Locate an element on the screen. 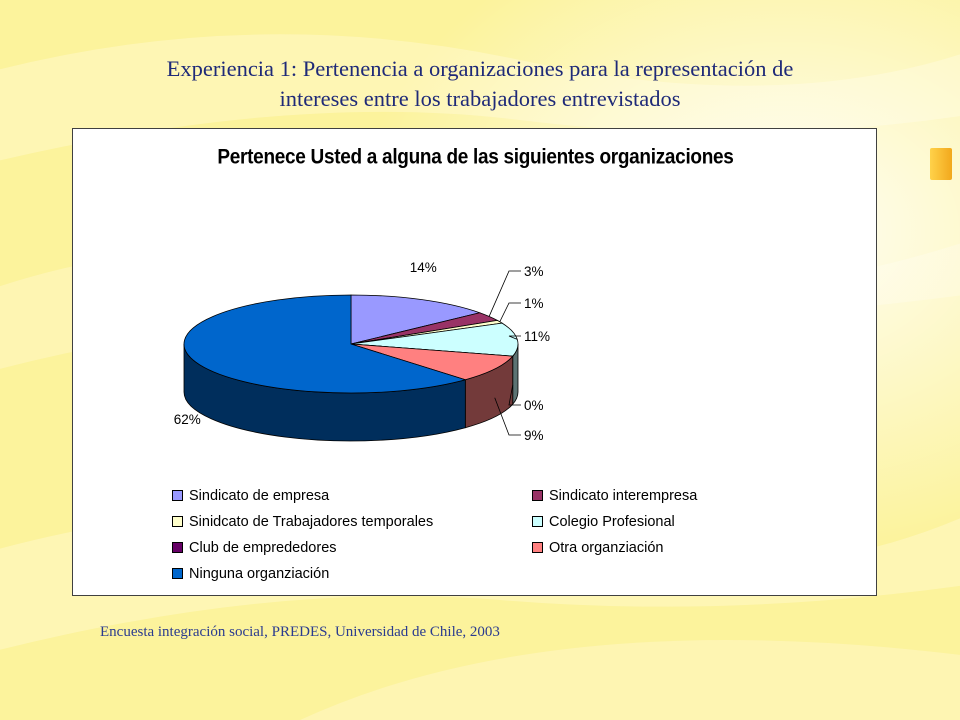 The image size is (960, 720). legend-item-sinidcato-de-trabajadores-temporales: Sinidcato de Trabajadores temporales is located at coordinates (302, 522).